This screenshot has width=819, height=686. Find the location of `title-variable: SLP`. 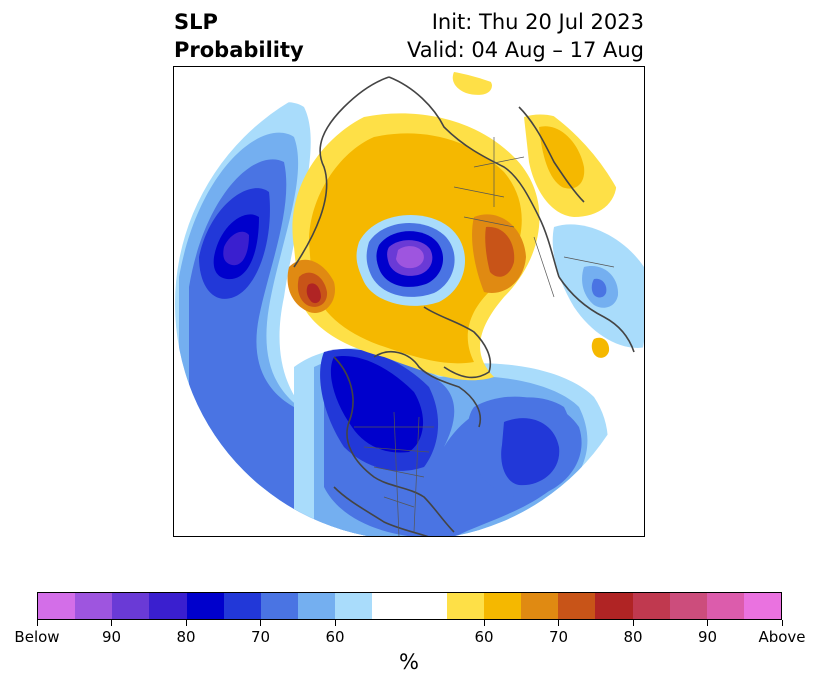

title-variable: SLP is located at coordinates (196, 22).